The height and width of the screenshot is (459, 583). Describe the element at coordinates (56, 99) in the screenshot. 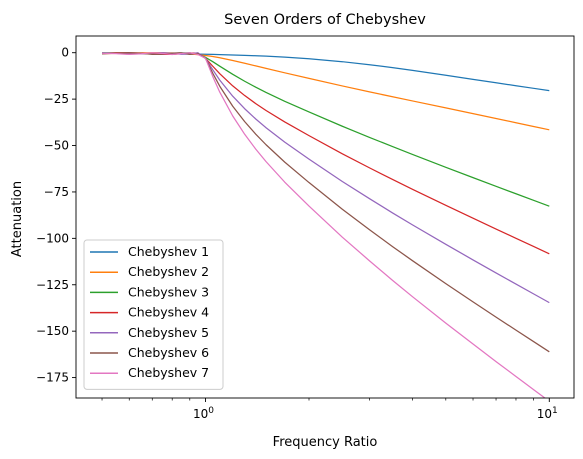

I see `y-tick-label: −25` at that location.